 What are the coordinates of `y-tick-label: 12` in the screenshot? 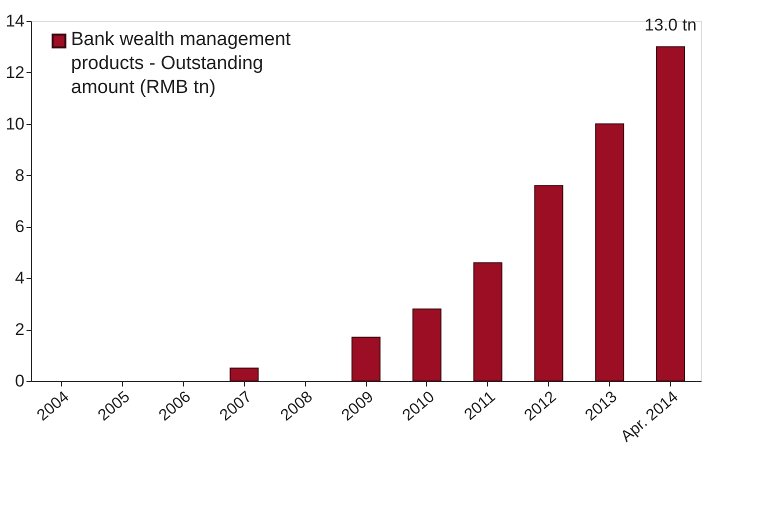 It's located at (15, 72).